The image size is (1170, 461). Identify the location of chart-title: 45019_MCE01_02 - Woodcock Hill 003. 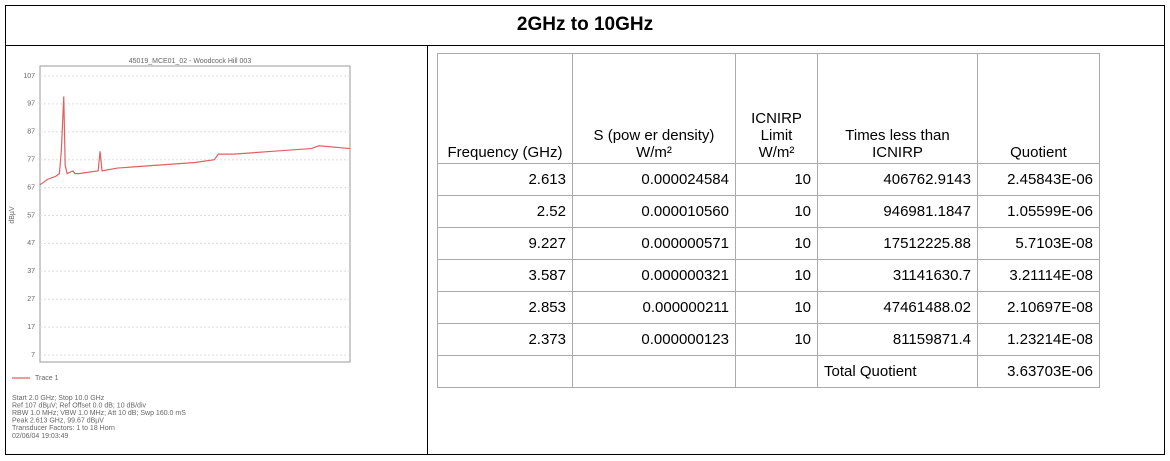
(190, 61).